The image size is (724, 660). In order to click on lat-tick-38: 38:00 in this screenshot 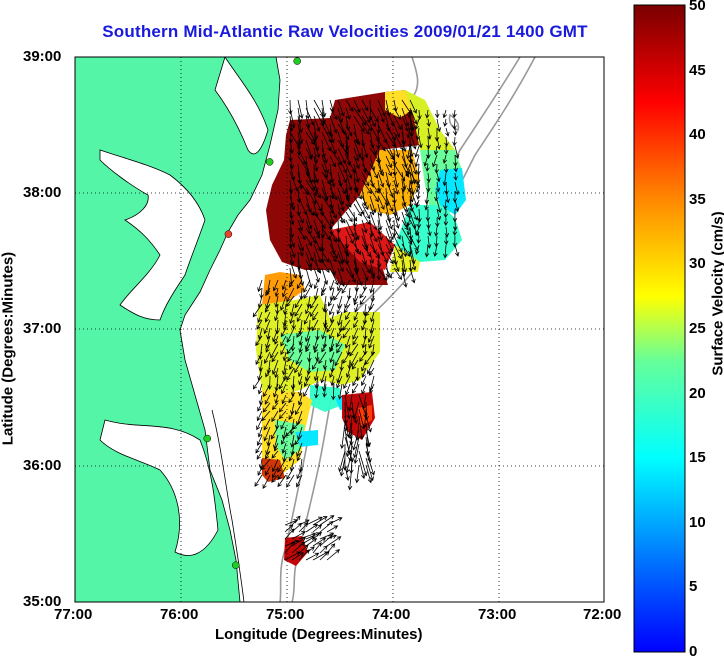, I will do `click(42, 192)`.